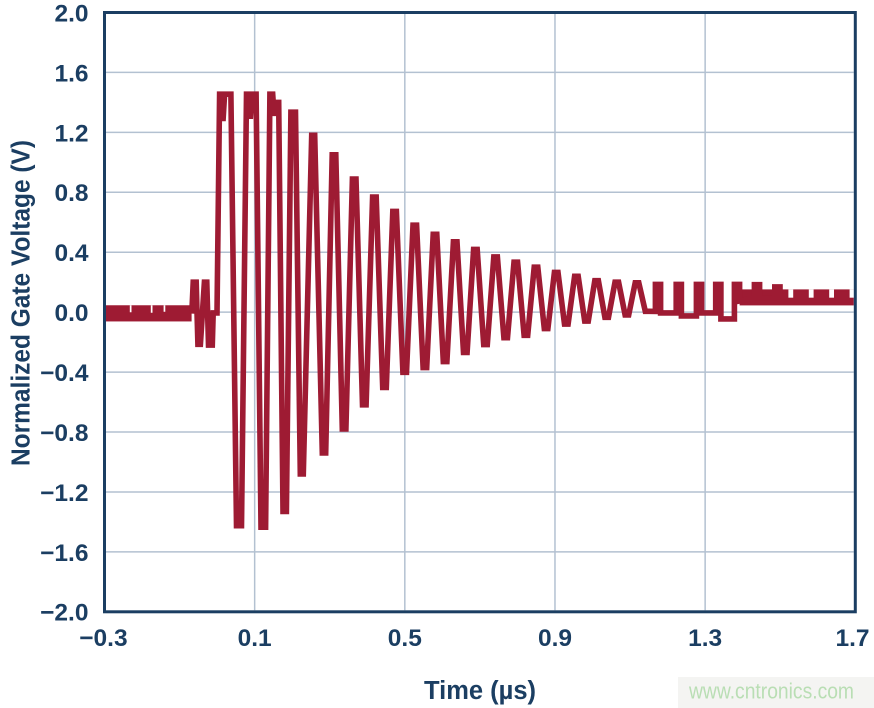 The height and width of the screenshot is (708, 874). Describe the element at coordinates (255, 638) in the screenshot. I see `svg-text: 0.1` at that location.